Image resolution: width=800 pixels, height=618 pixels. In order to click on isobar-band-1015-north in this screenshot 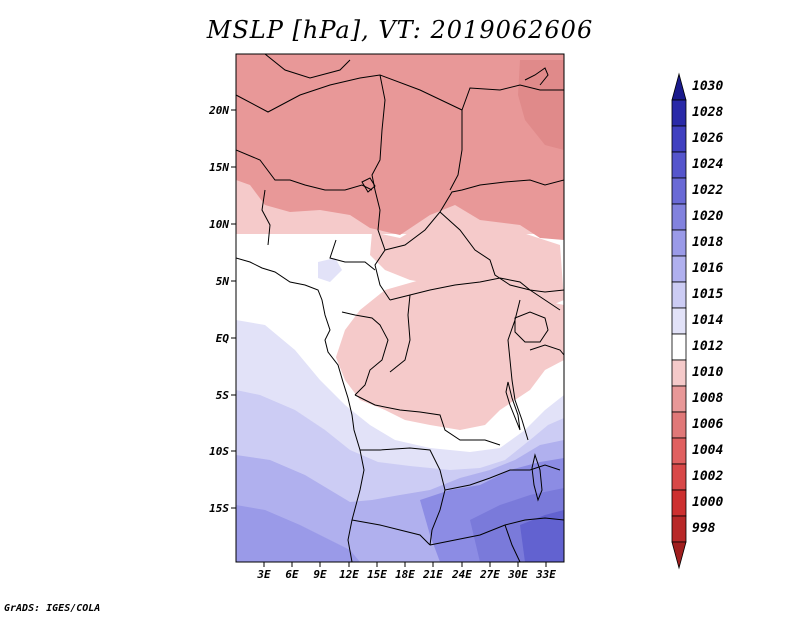, I will do `click(330, 270)`.